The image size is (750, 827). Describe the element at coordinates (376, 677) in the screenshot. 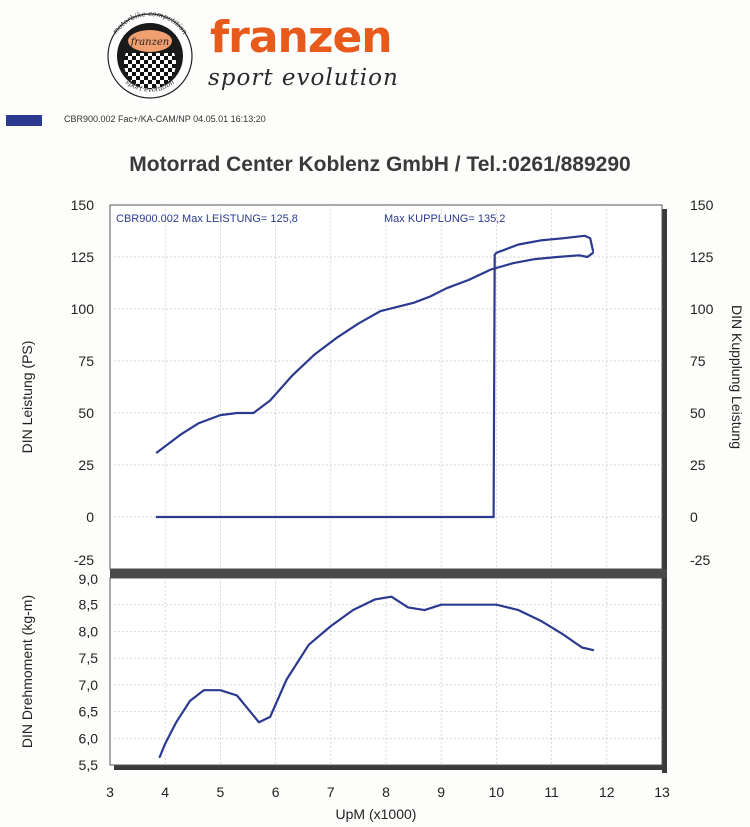

I see `series-drehmoment-line` at that location.